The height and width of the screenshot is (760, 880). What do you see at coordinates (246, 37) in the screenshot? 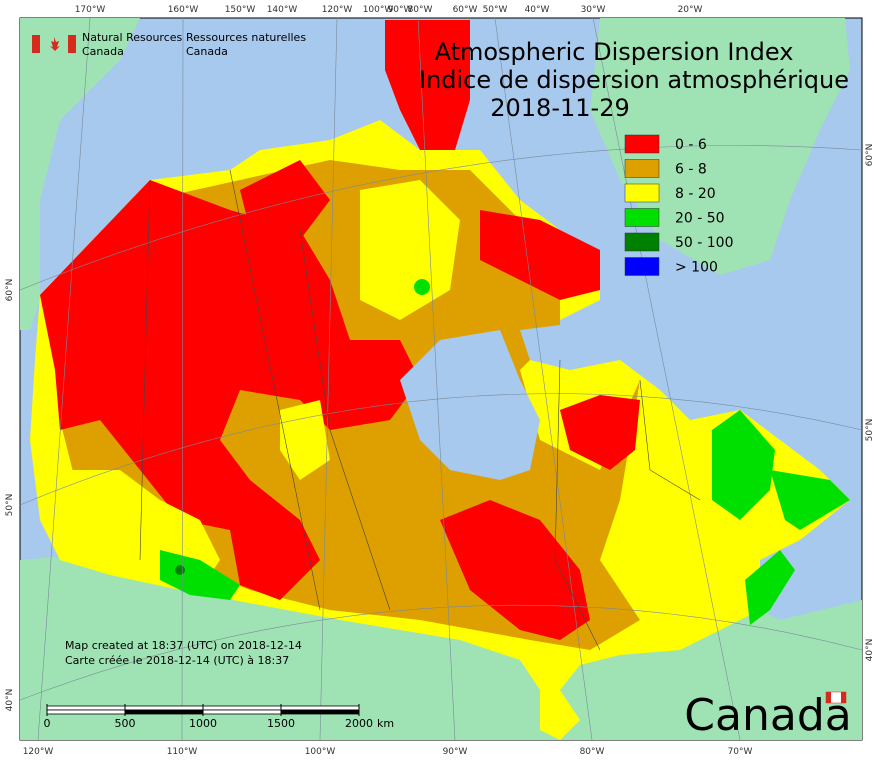
I see `logo-text: Ressources naturelles` at bounding box center [246, 37].